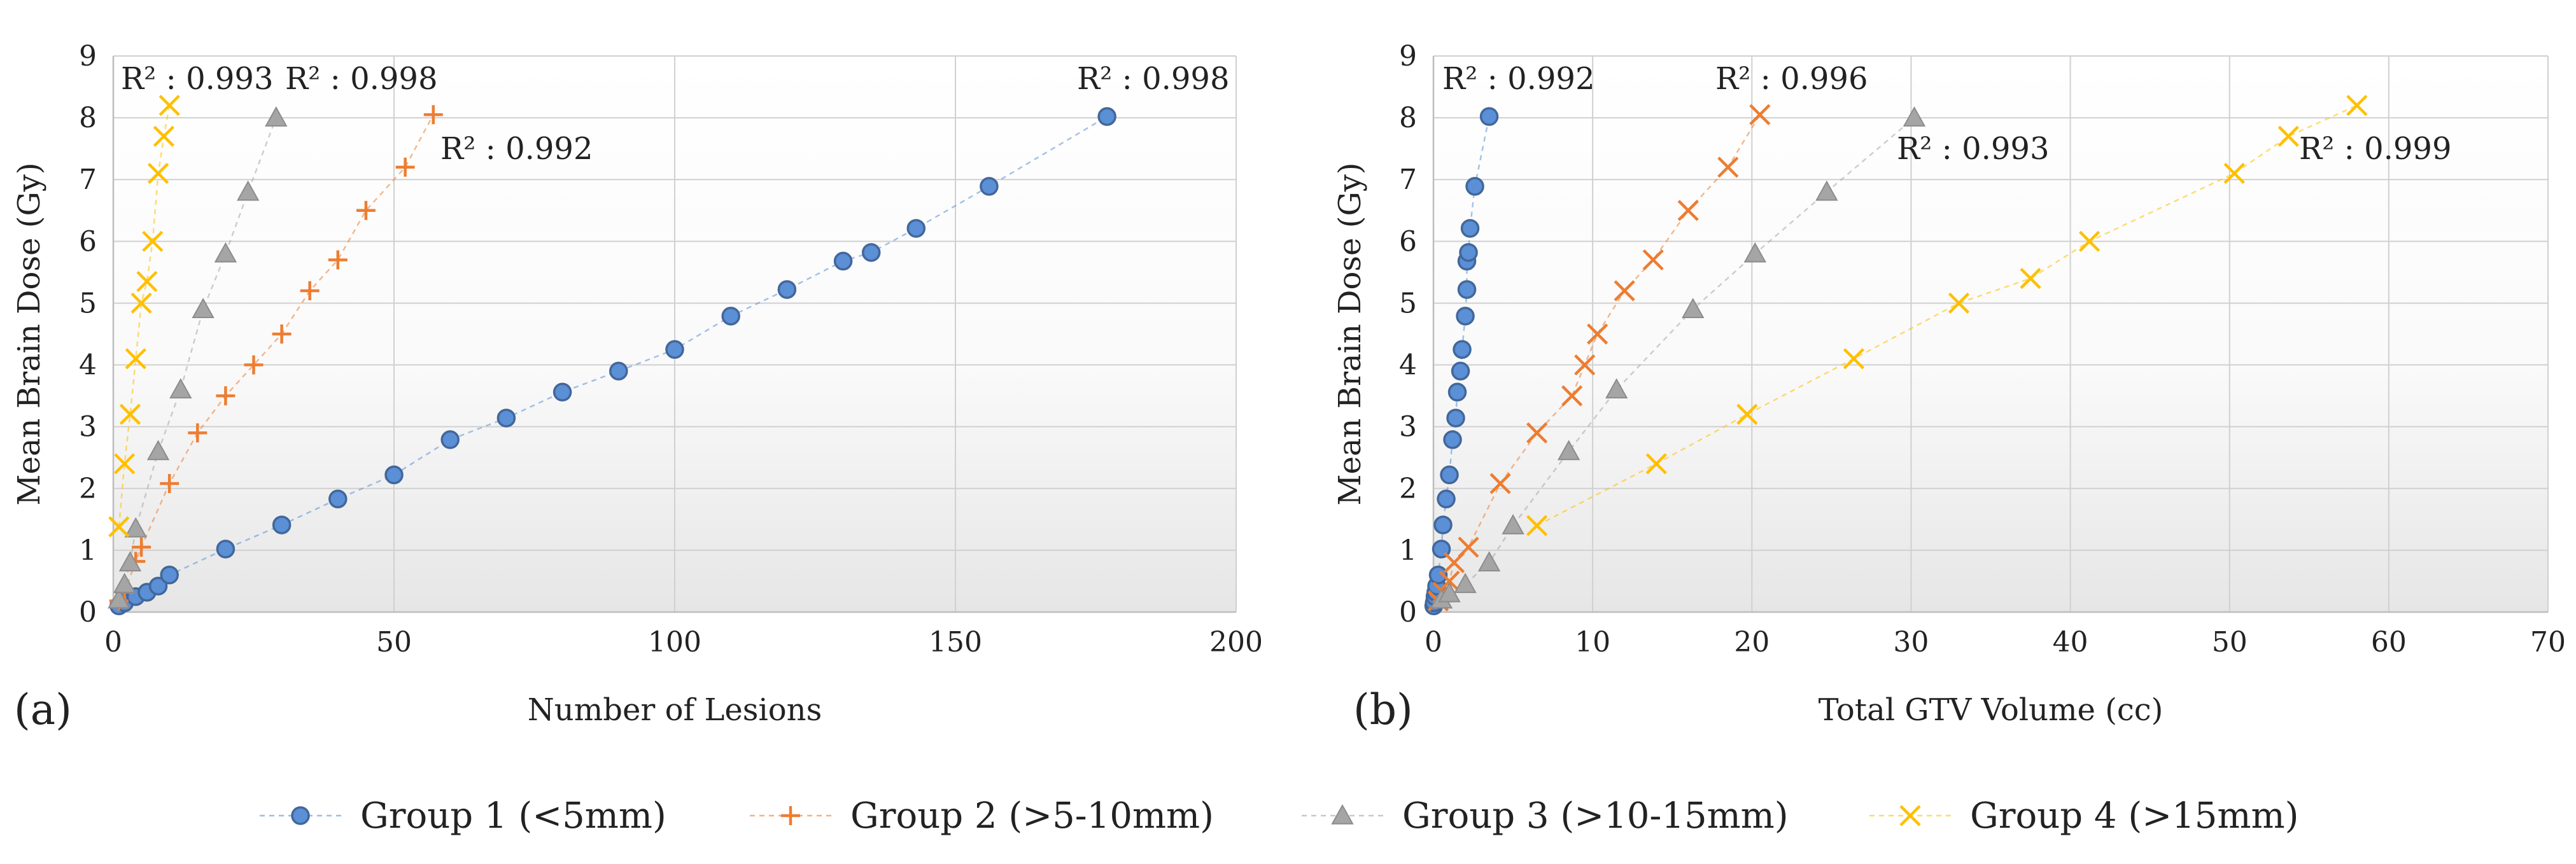 This screenshot has height=864, width=2576. What do you see at coordinates (394, 642) in the screenshot?
I see `x-tick-label: 50` at bounding box center [394, 642].